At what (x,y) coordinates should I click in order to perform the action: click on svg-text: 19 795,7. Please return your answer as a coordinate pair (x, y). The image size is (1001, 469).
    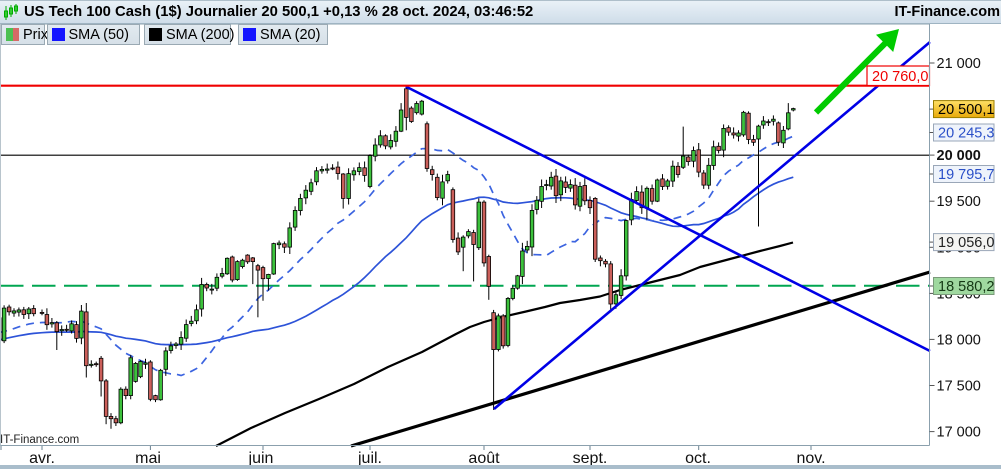
    Looking at the image, I should click on (966, 175).